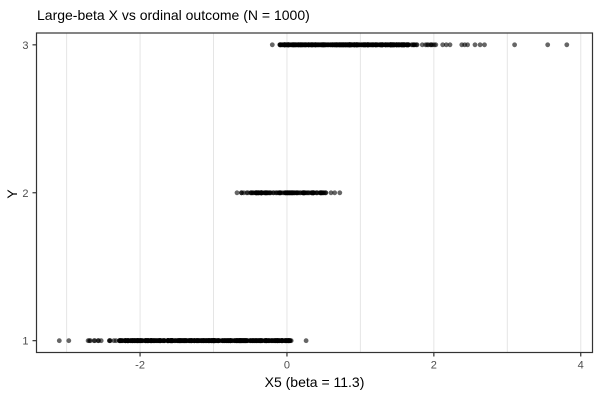 The image size is (600, 400). I want to click on y-tick-label: 1, so click(25, 342).